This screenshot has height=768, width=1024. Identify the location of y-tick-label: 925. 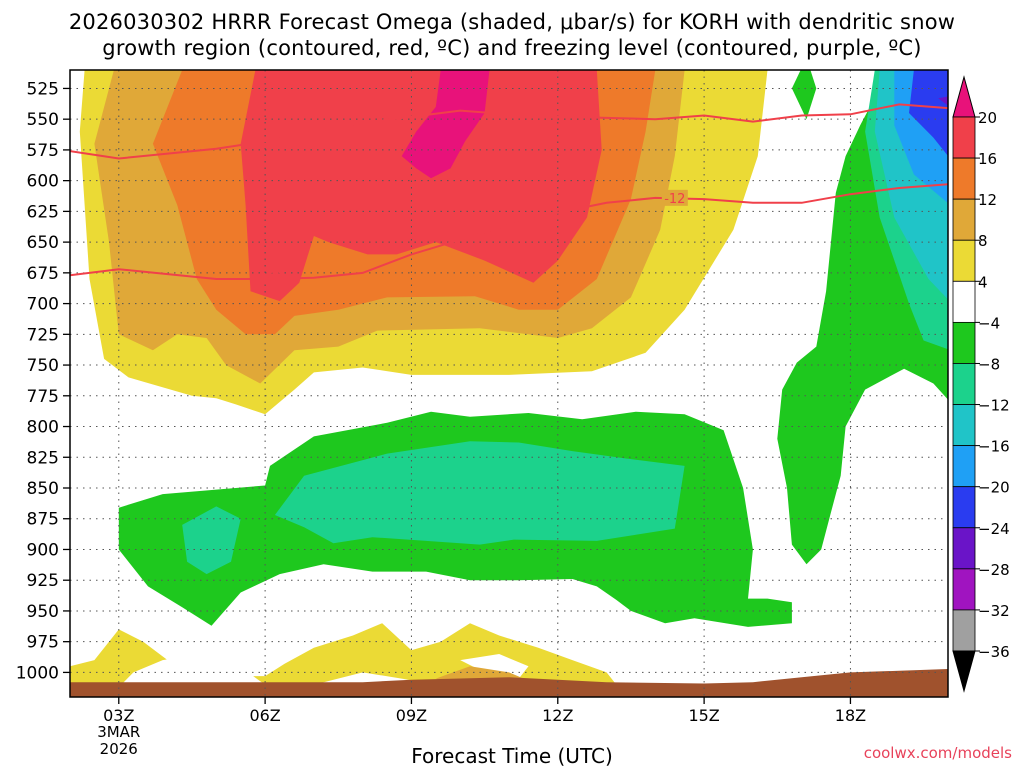
(43, 581).